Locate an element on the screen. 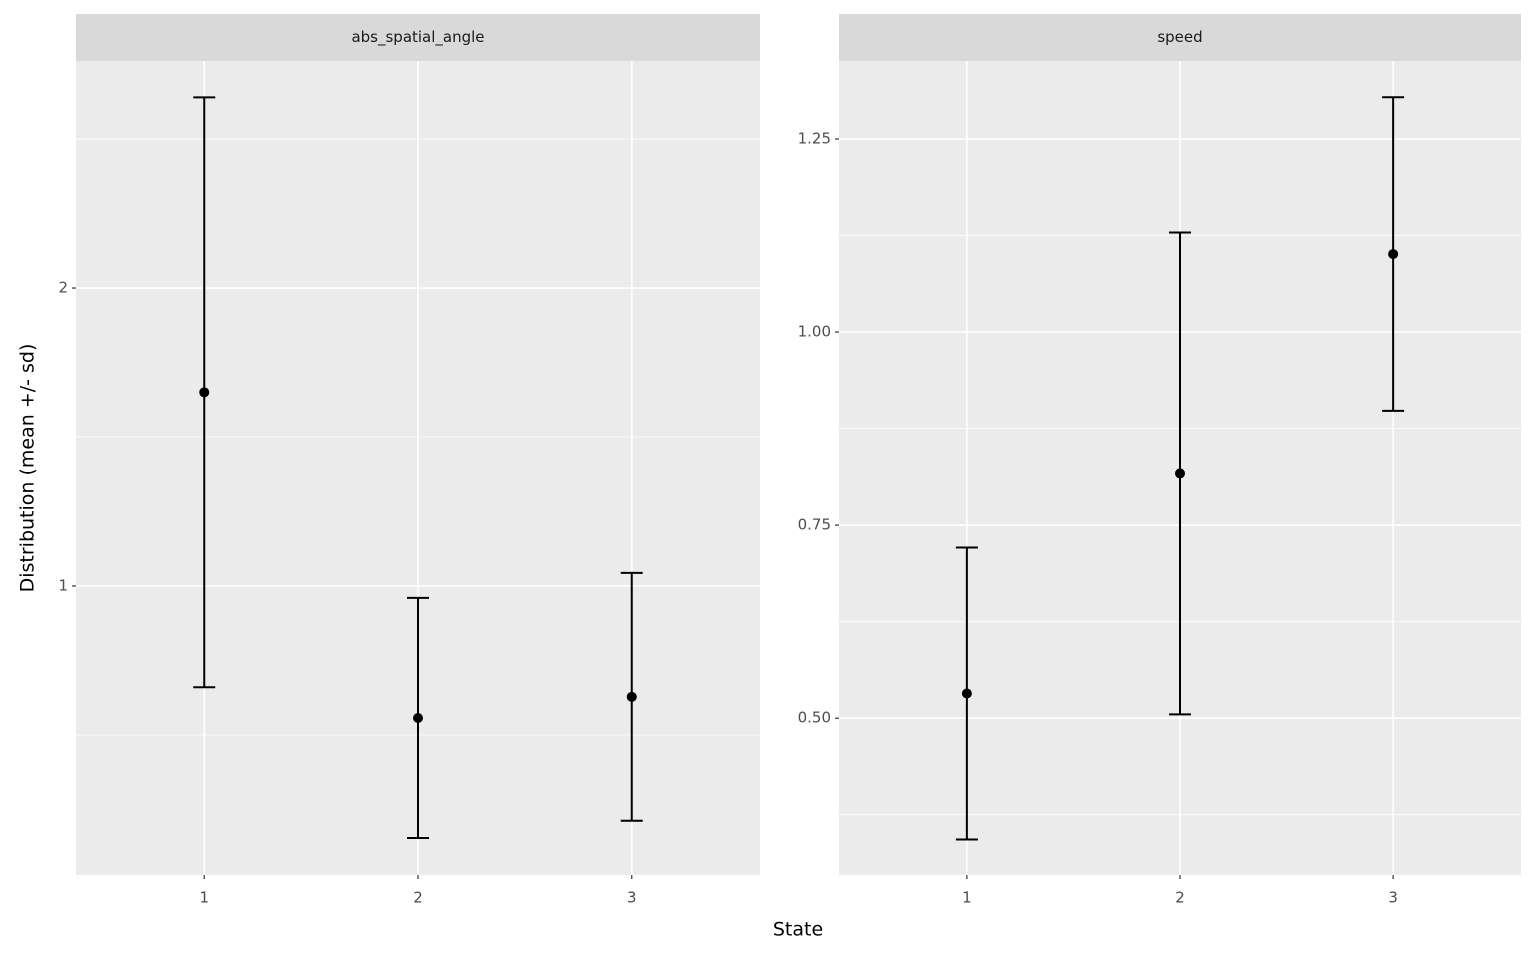  y-tick-label: 0.50 is located at coordinates (814, 718).